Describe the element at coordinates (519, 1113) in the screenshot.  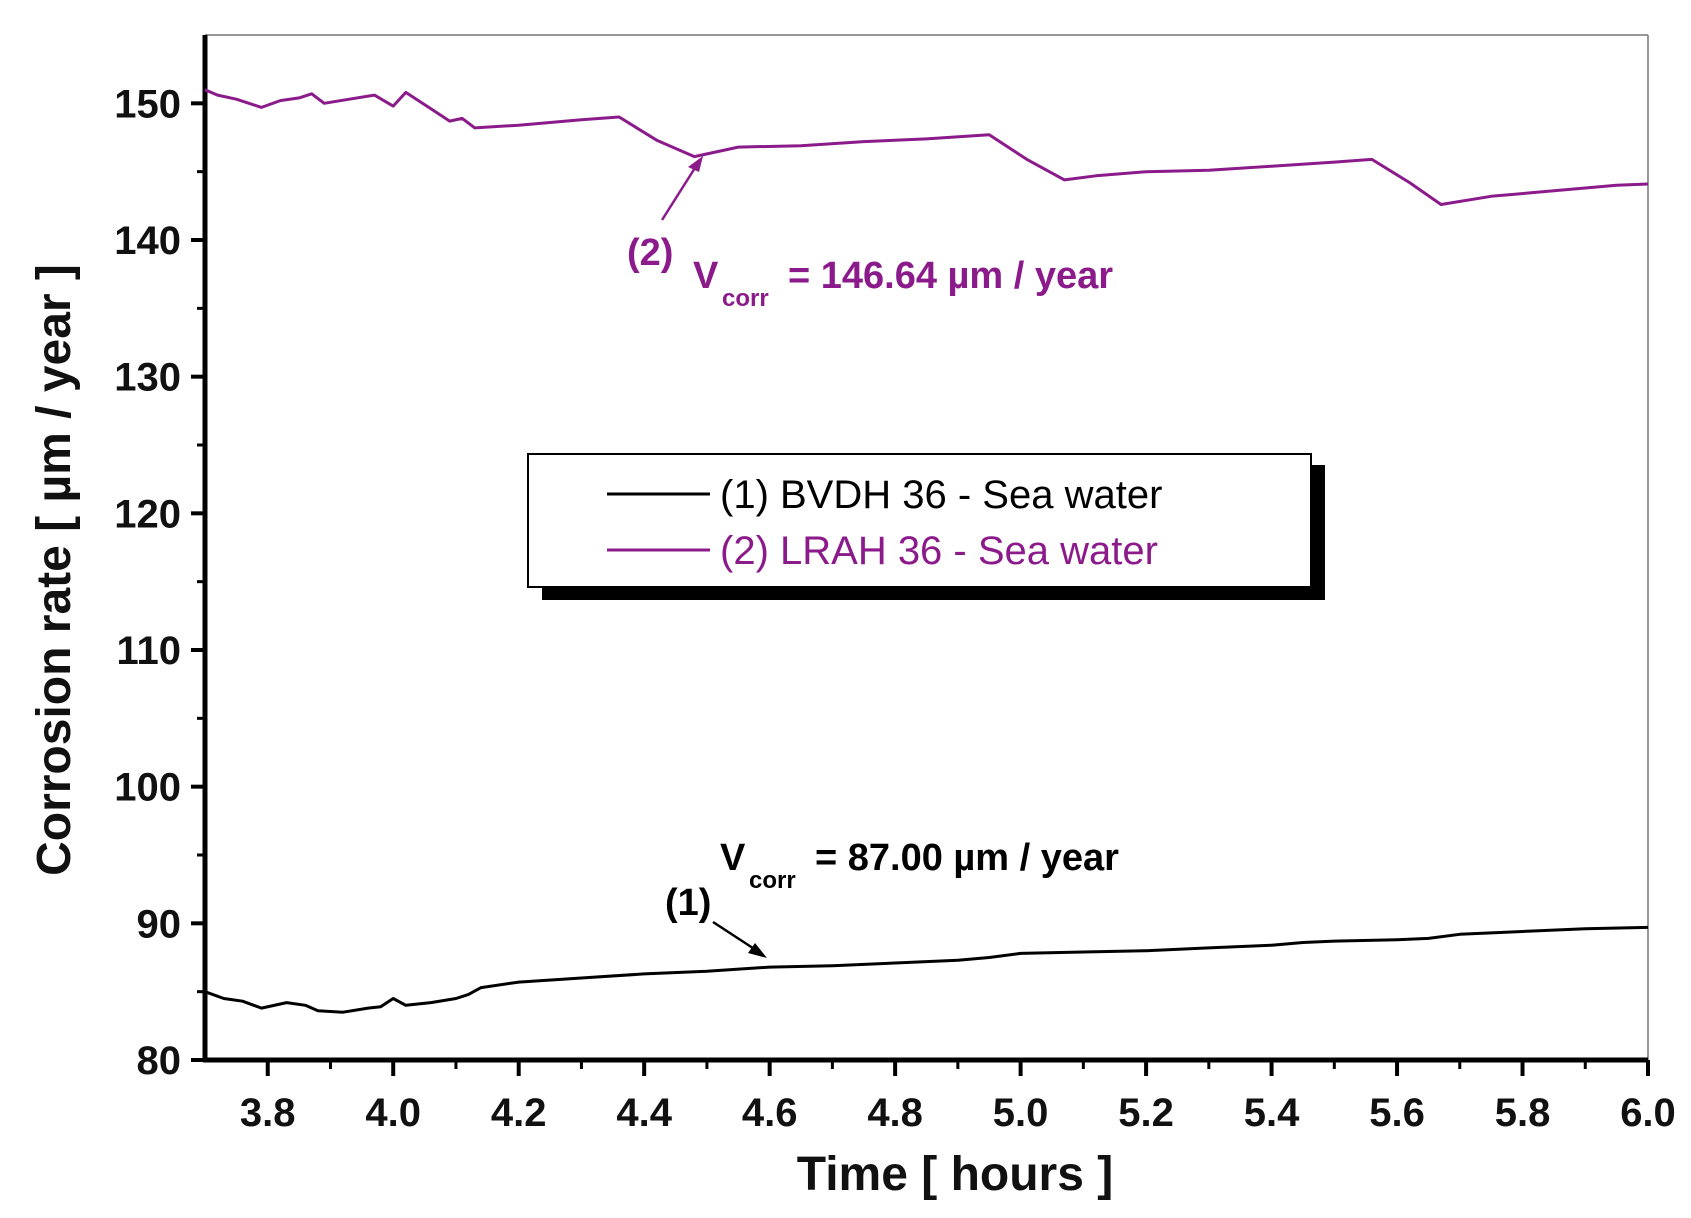
I see `x-tick-label: 4.2` at that location.